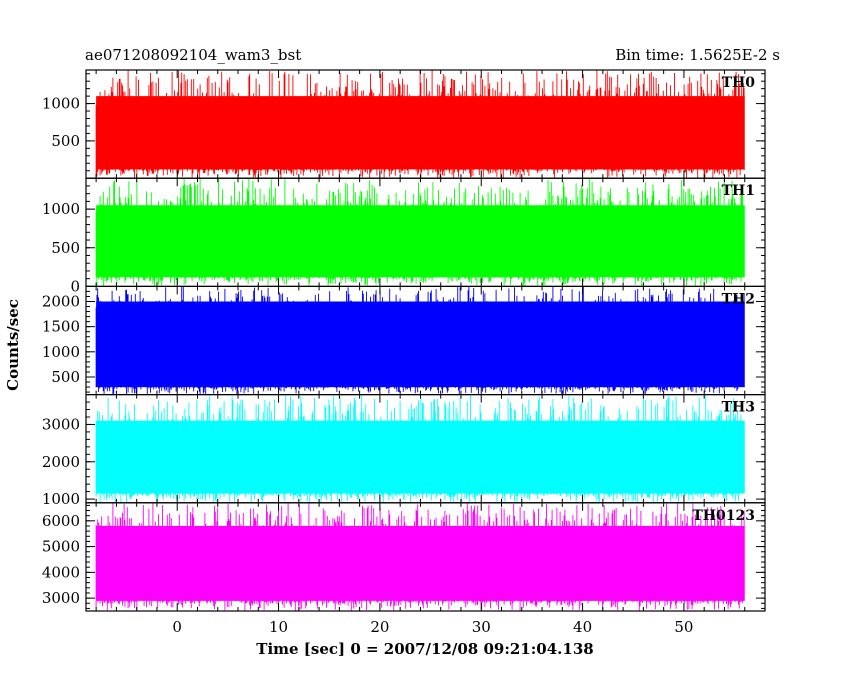 This screenshot has width=850, height=680. I want to click on panel-label-th1: TH1, so click(738, 191).